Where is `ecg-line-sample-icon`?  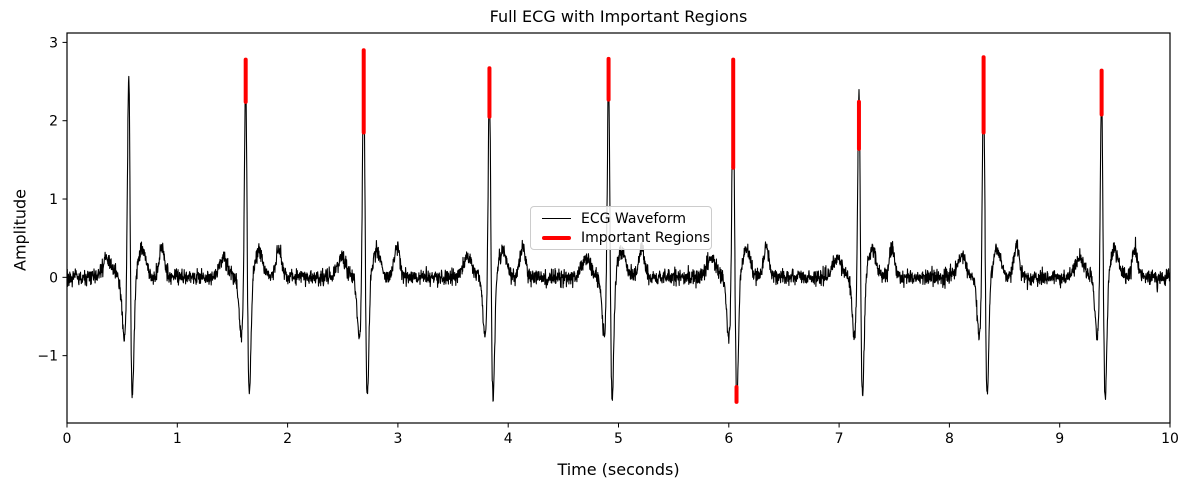 ecg-line-sample-icon is located at coordinates (556, 218).